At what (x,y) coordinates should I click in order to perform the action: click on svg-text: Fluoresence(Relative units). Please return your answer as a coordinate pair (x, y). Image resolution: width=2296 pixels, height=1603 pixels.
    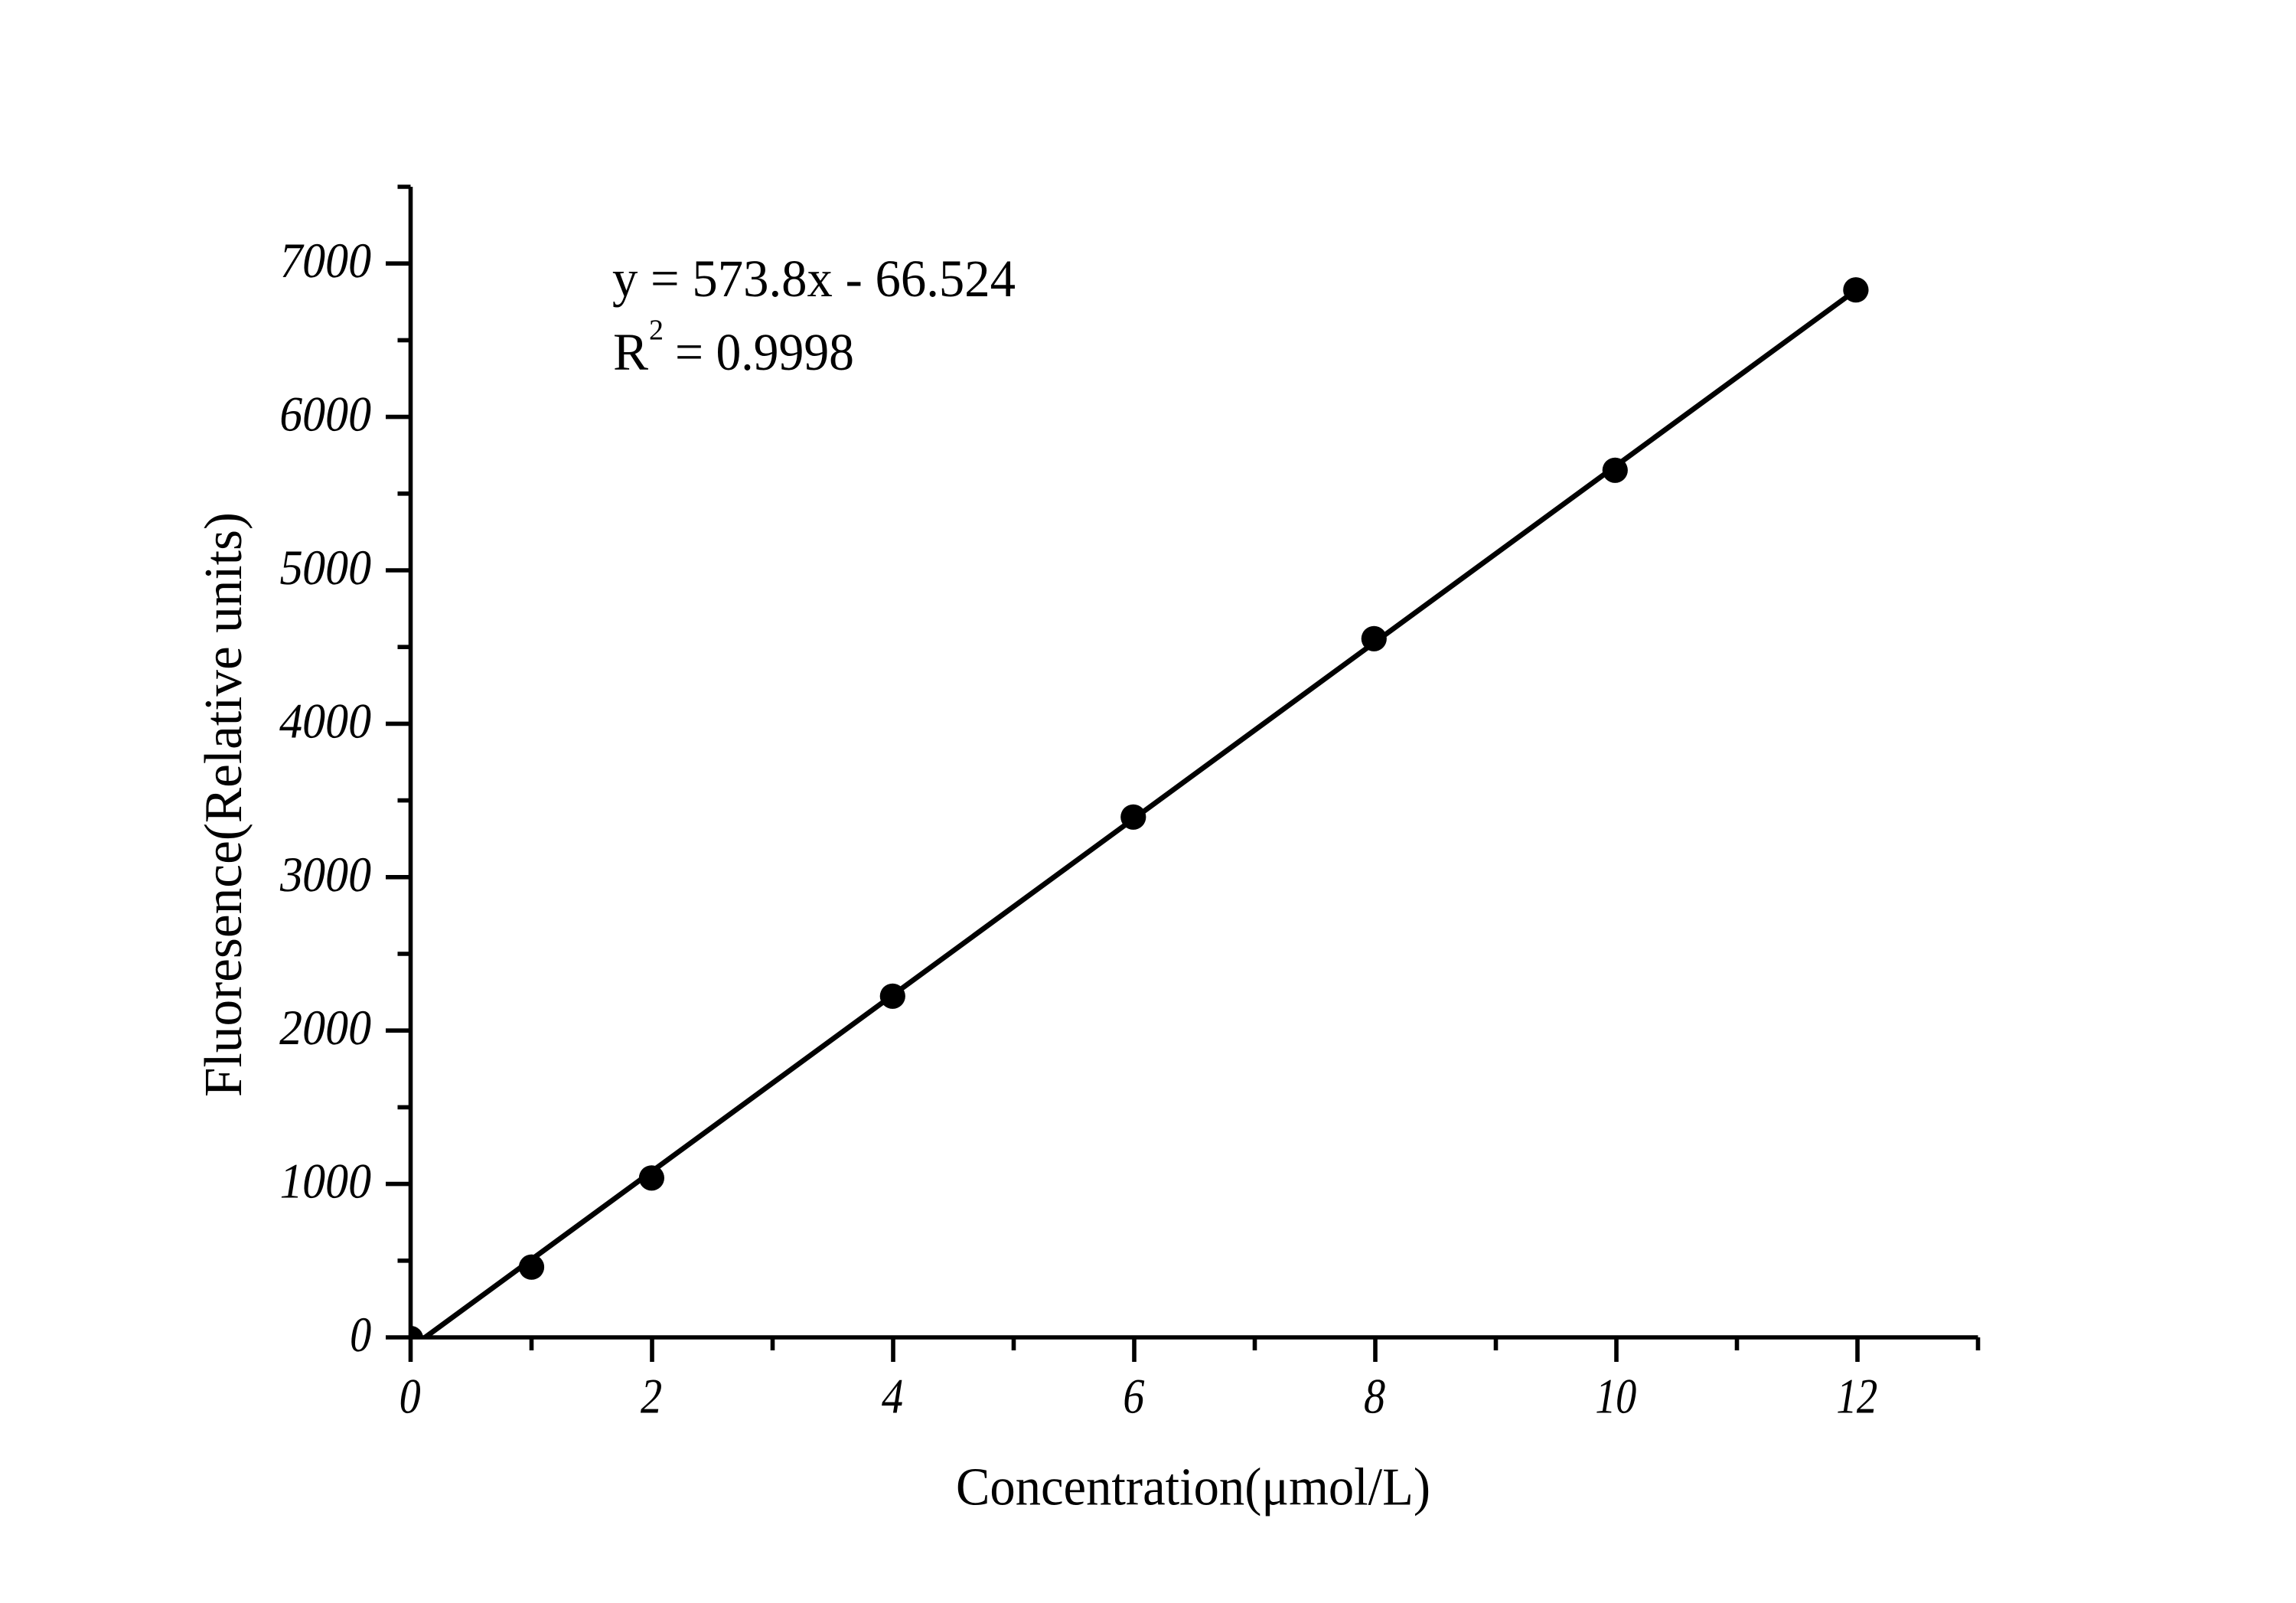
    Looking at the image, I should click on (223, 804).